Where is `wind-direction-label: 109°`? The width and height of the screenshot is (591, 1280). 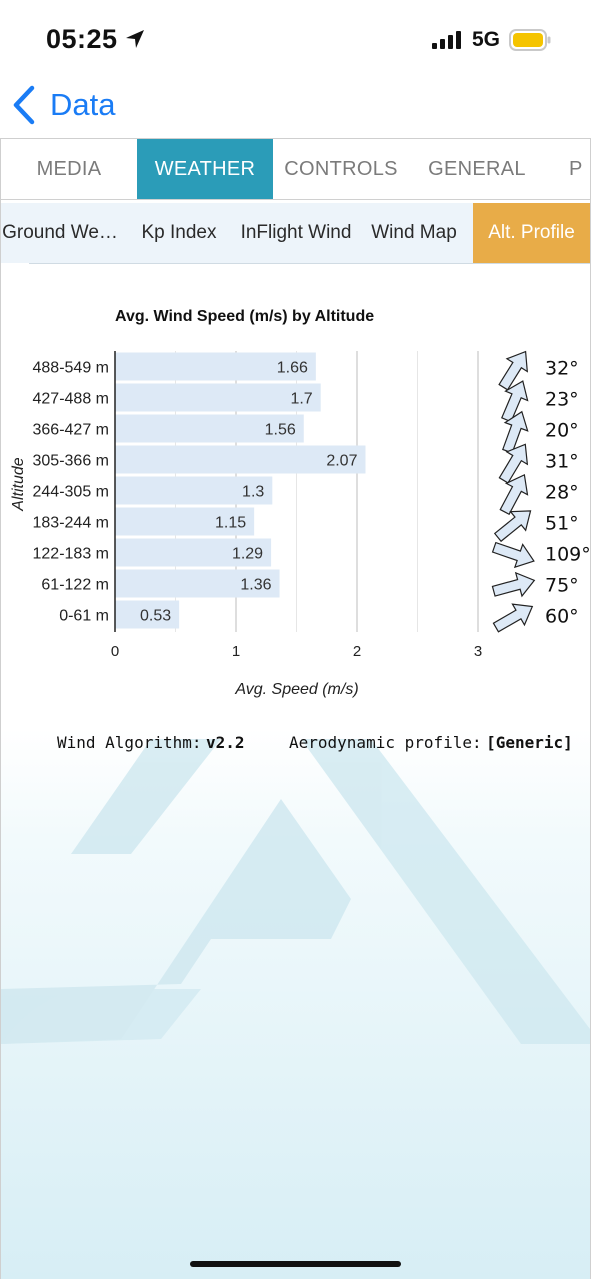 wind-direction-label: 109° is located at coordinates (567, 555).